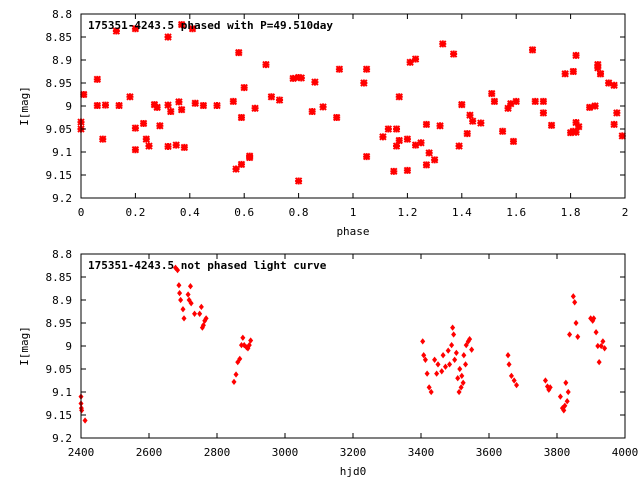 This screenshot has height=480, width=640. Describe the element at coordinates (149, 452) in the screenshot. I see `x-tick-label: 2600` at that location.